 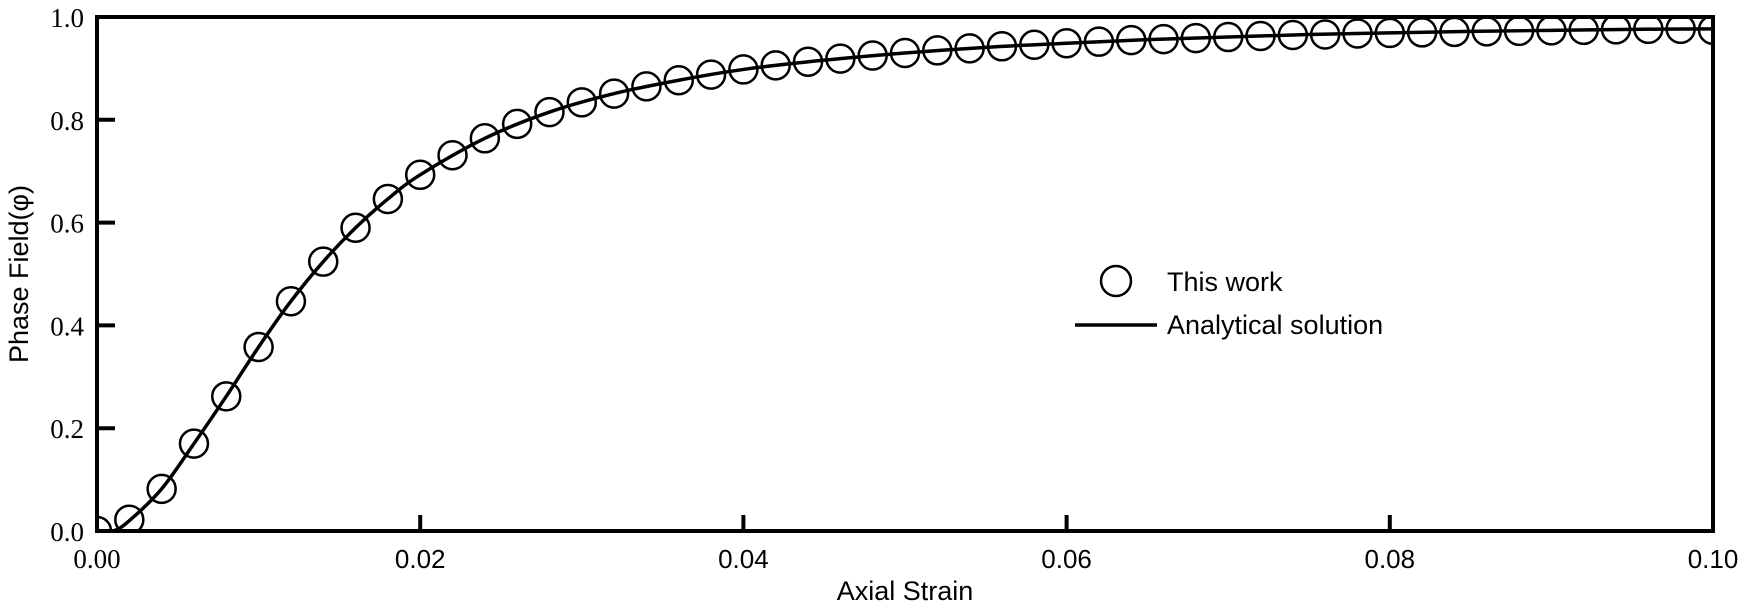 I want to click on x-tick-label: 0.02, so click(x=420, y=559).